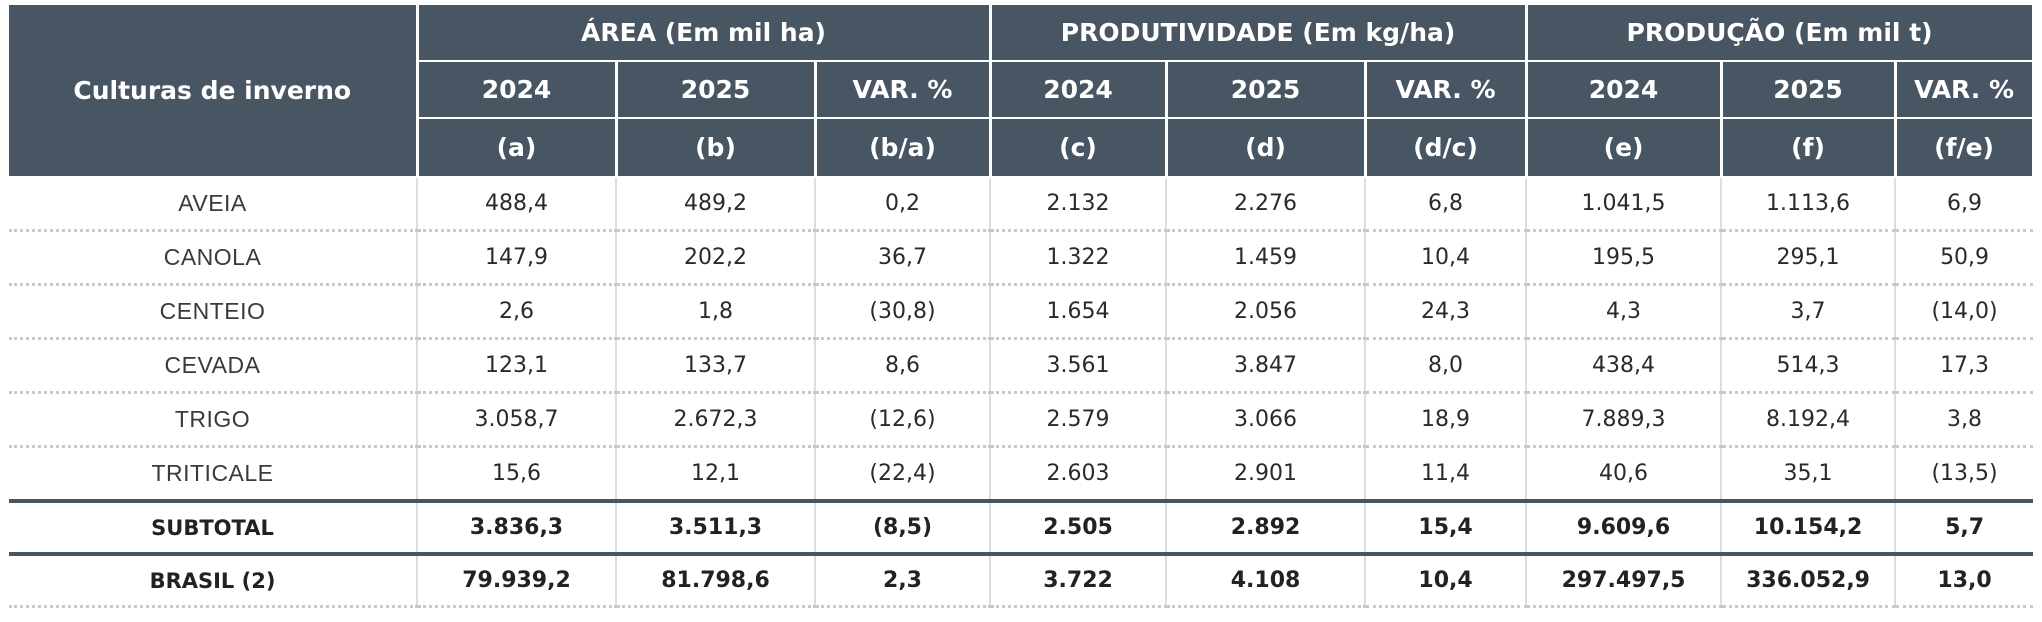 Image resolution: width=2042 pixels, height=622 pixels. Describe the element at coordinates (1266, 204) in the screenshot. I see `table-cell: 2.276` at that location.